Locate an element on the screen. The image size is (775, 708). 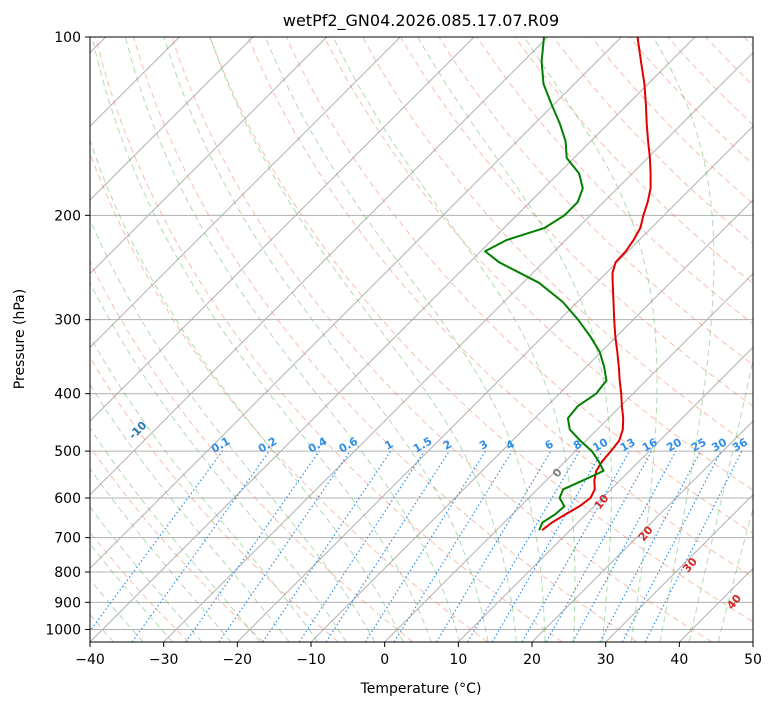
moist-adiabat-label: 10 is located at coordinates (602, 502).